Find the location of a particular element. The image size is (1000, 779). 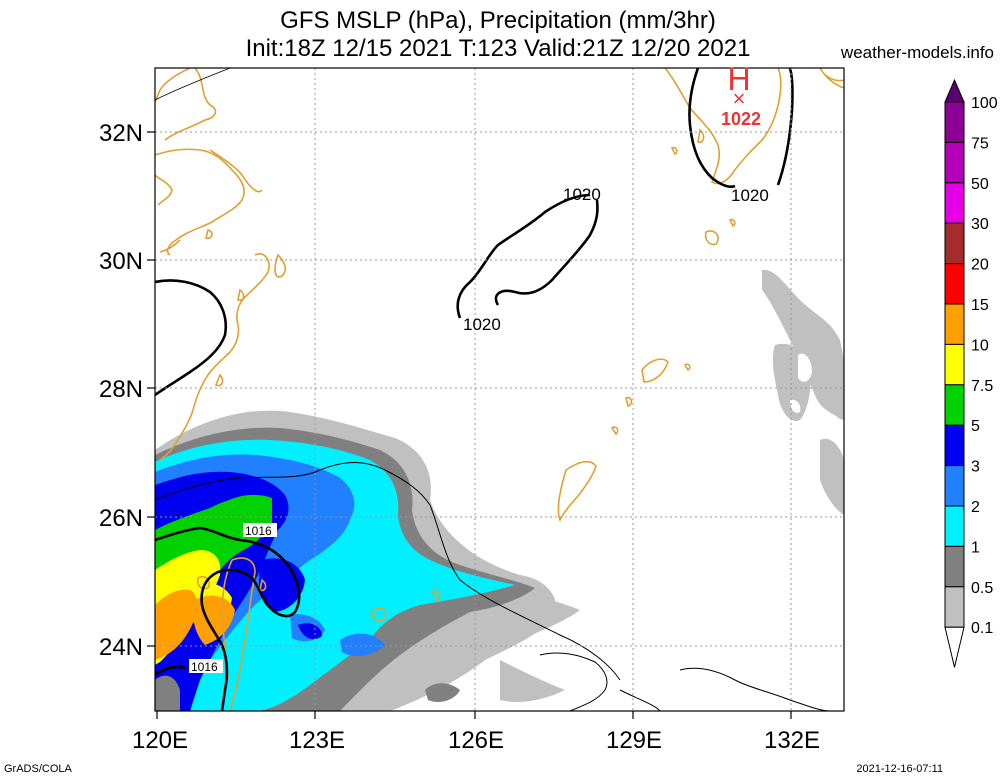

lat-label: 30N is located at coordinates (121, 261).